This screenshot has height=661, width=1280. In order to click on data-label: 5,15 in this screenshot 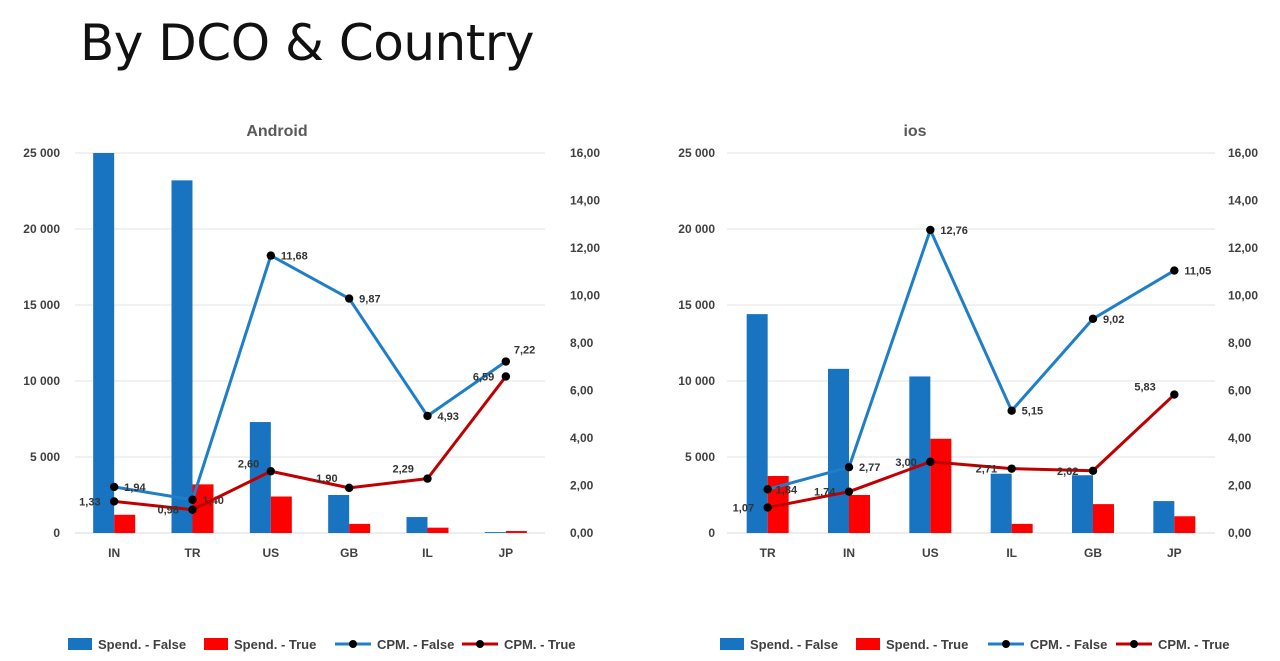, I will do `click(1032, 412)`.